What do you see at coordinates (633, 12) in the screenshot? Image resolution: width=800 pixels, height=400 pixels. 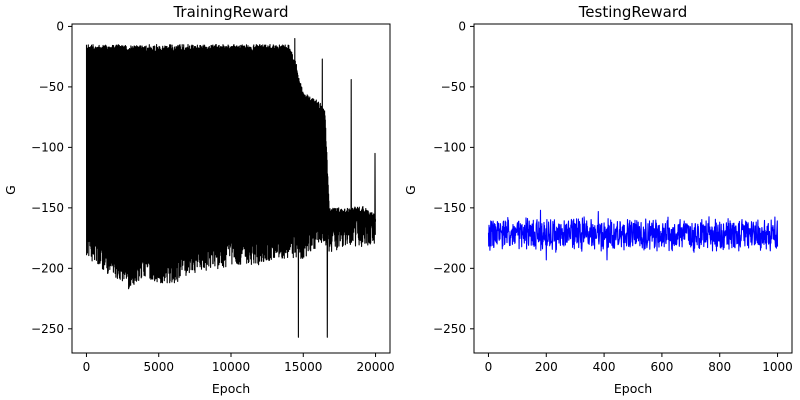 I see `chart-title: TestingReward` at bounding box center [633, 12].